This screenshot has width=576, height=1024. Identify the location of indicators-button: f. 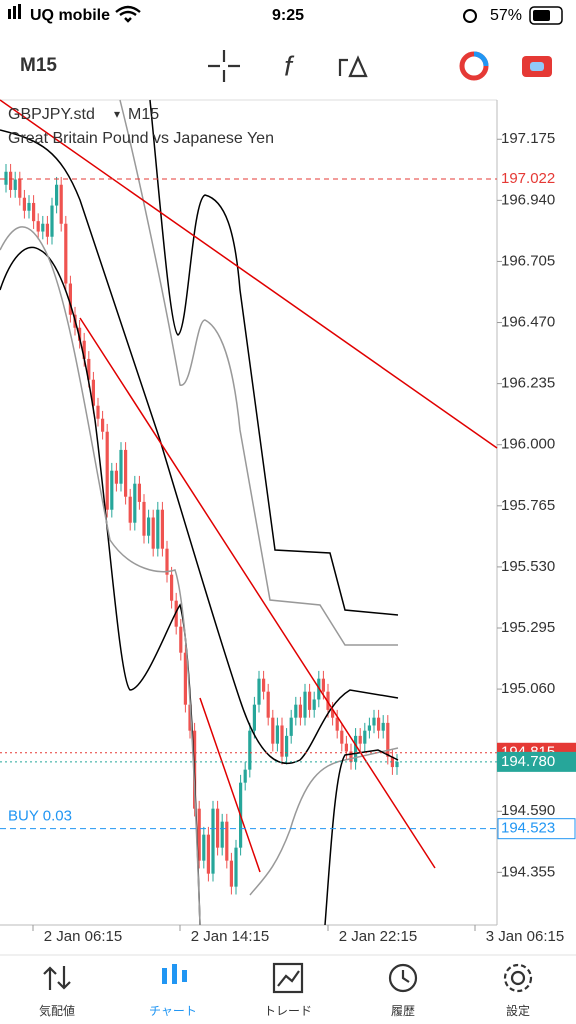
(289, 65).